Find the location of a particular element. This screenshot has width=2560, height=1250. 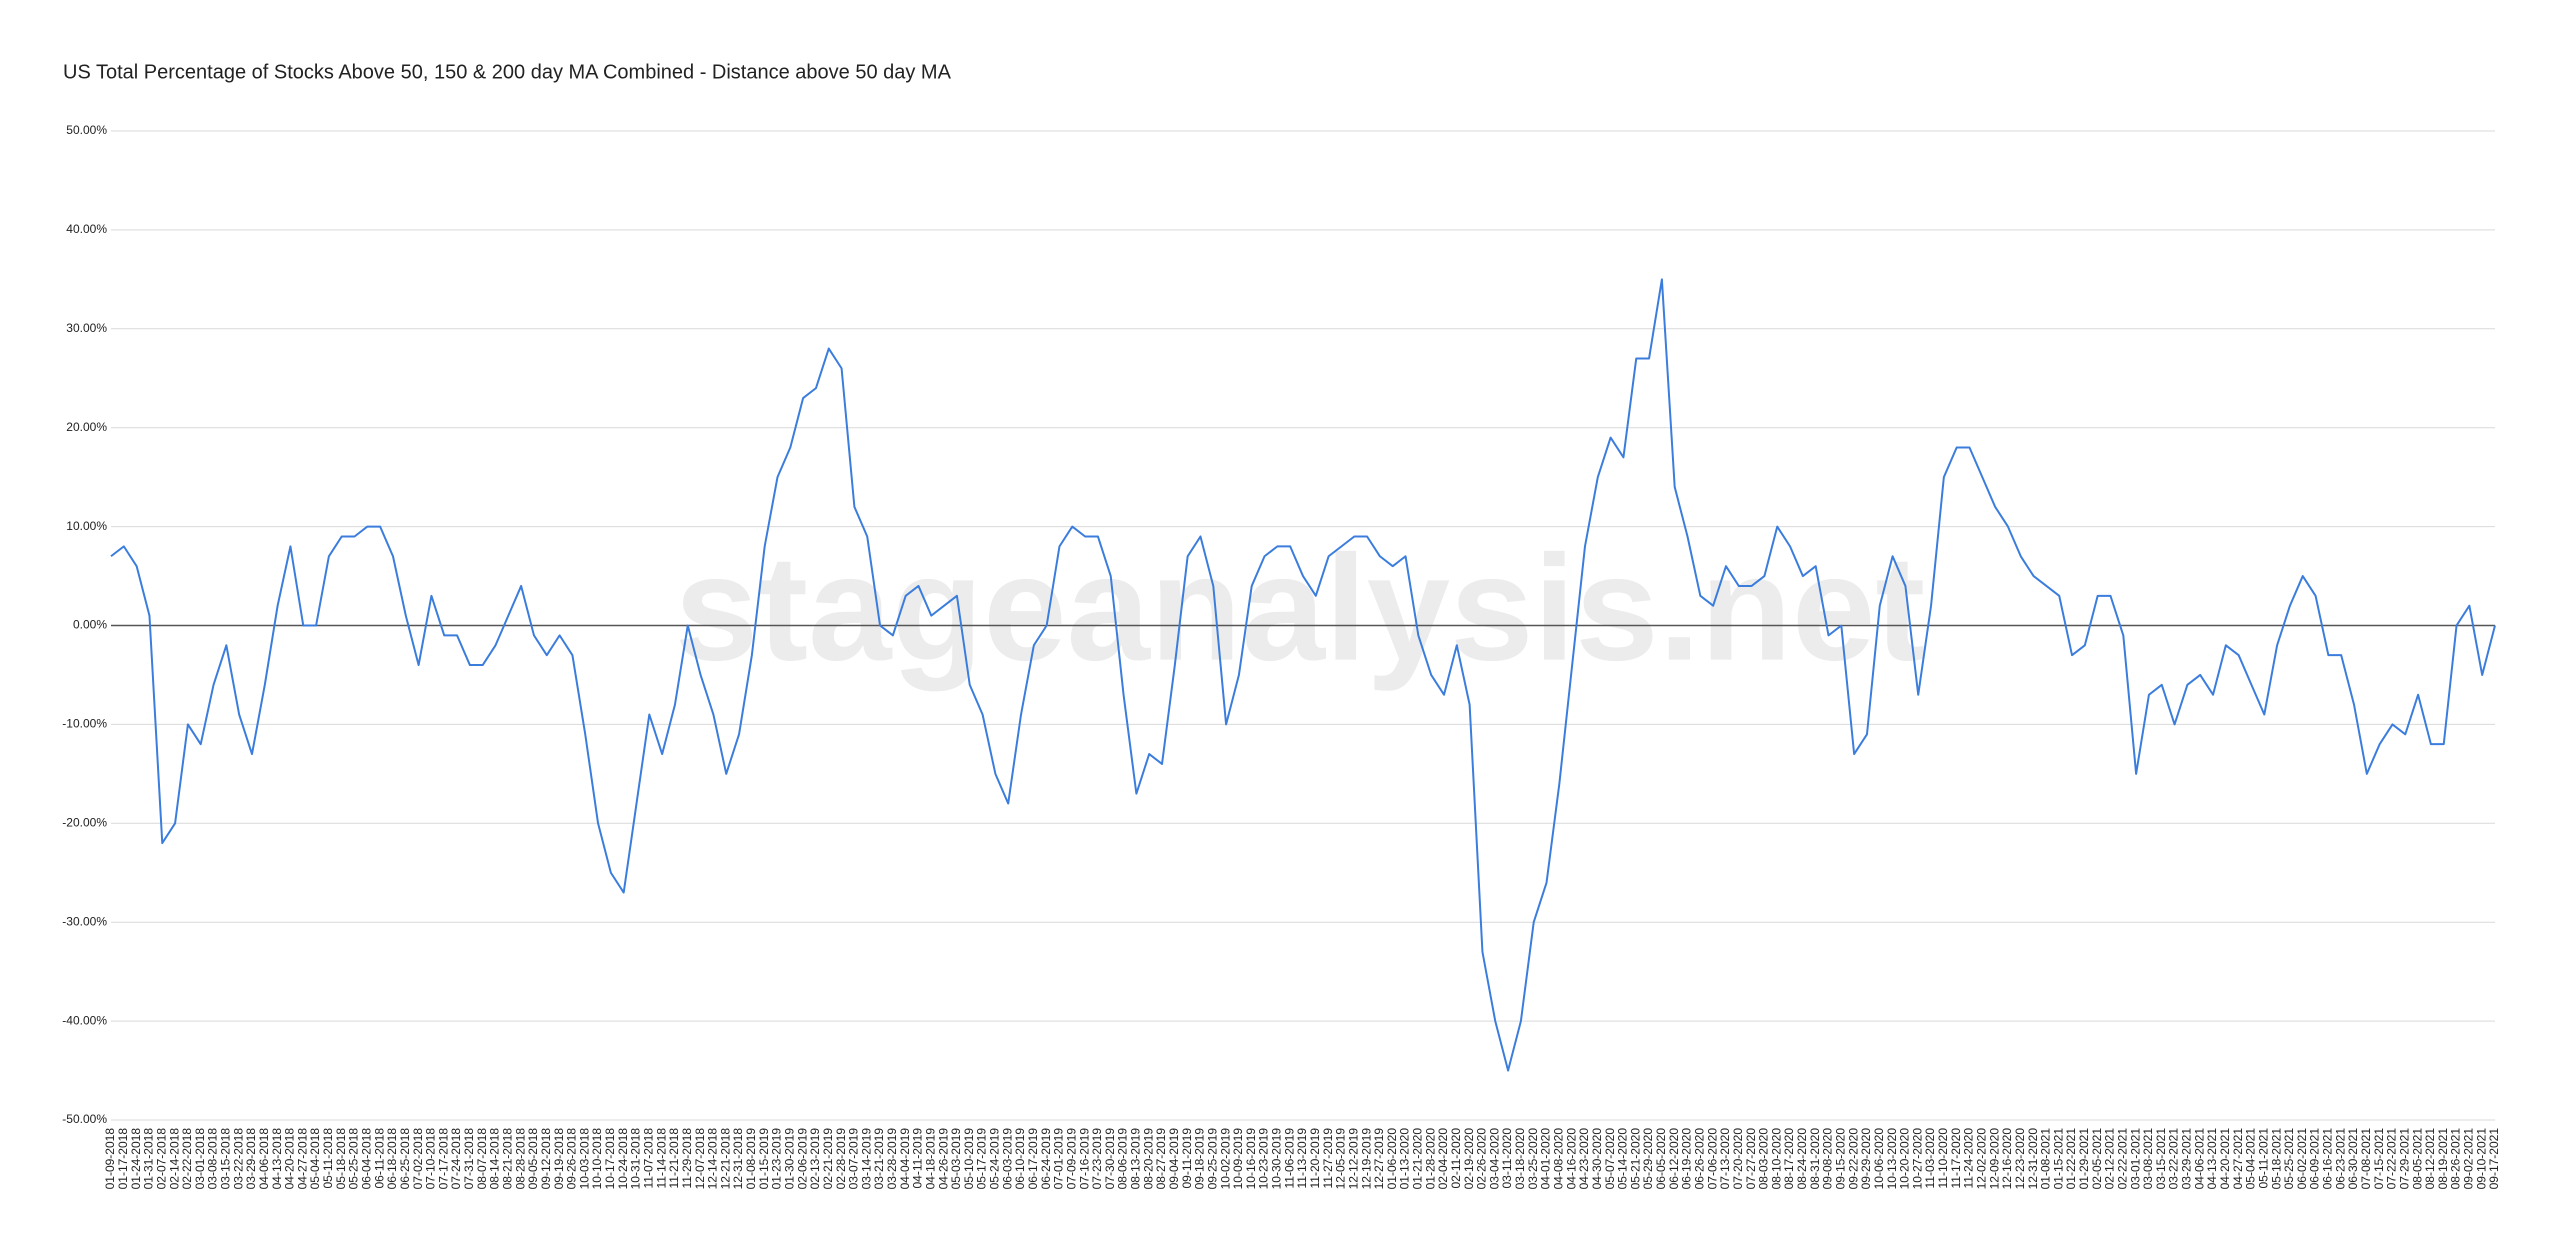

x-tick-label: 01-13-2020 is located at coordinates (1405, 1159).